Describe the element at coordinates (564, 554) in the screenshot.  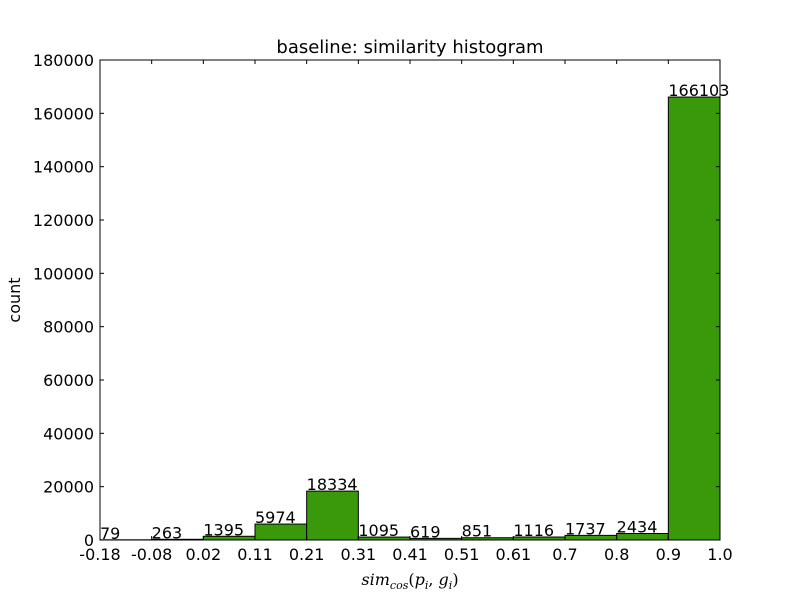
I see `x-tick-label: 0.7` at that location.